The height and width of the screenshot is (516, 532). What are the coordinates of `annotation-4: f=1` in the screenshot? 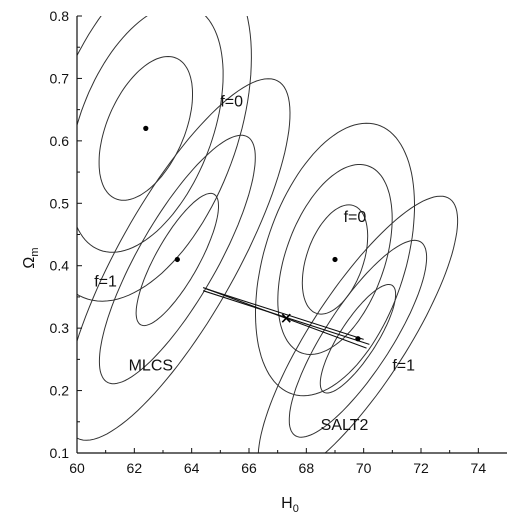 It's located at (403, 366).